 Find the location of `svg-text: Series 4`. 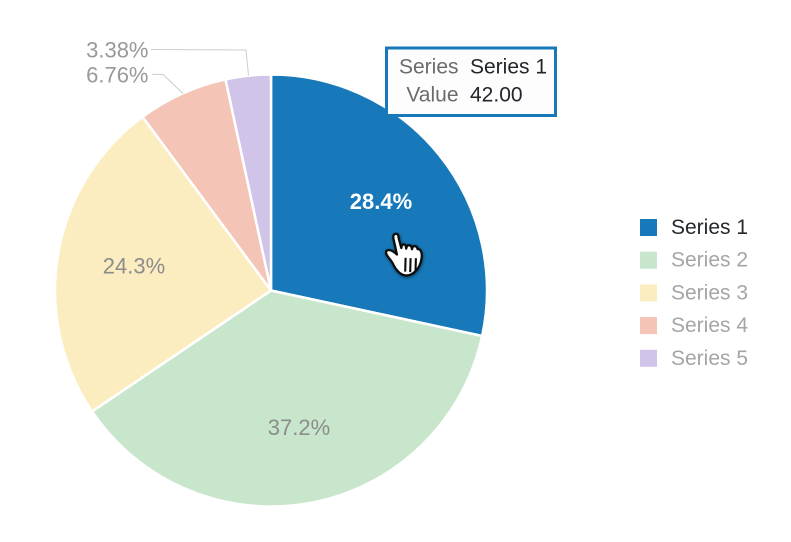

svg-text: Series 4 is located at coordinates (709, 325).